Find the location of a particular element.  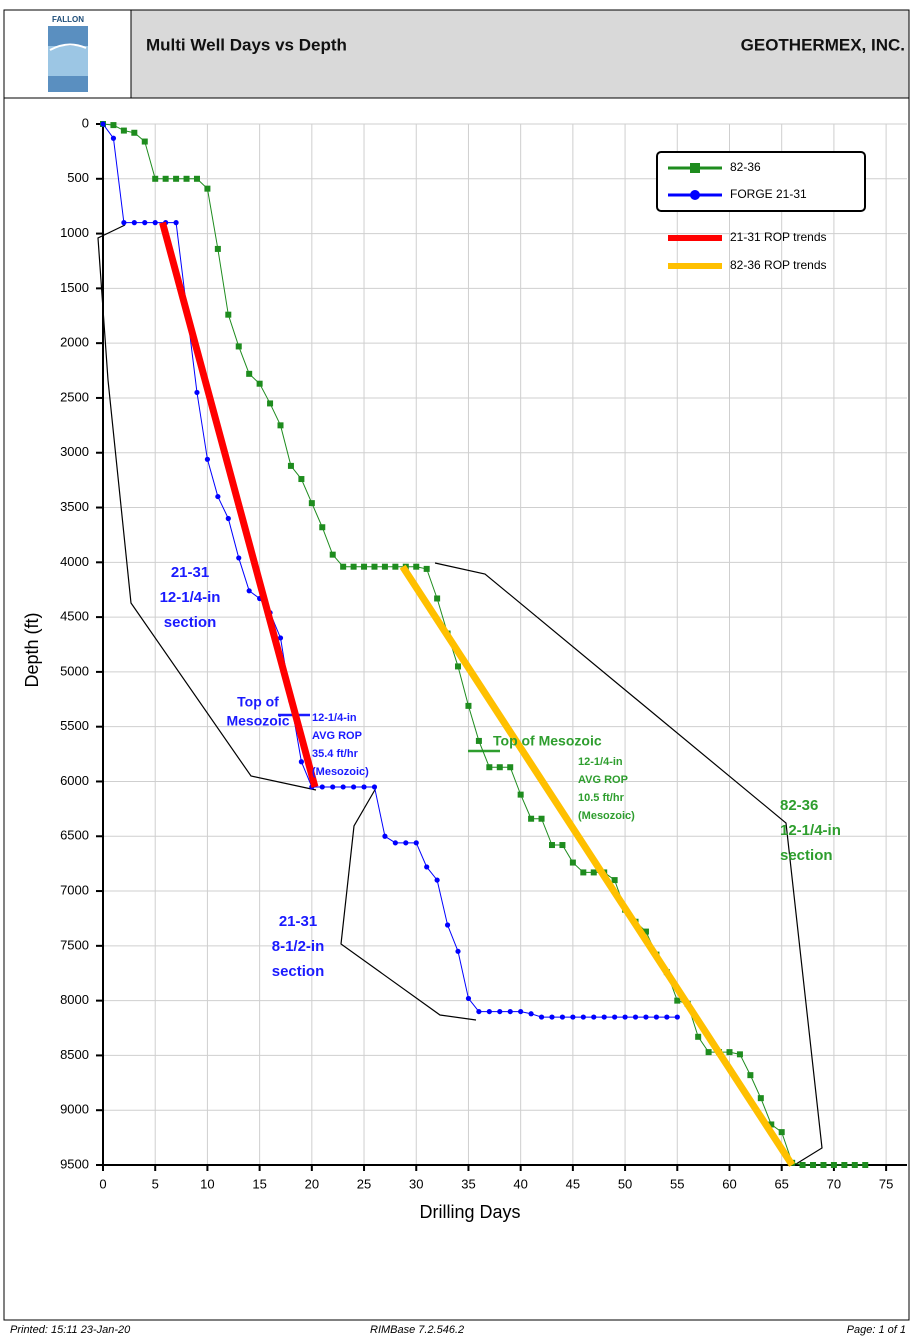

x-tick-label: 5 is located at coordinates (155, 1183).